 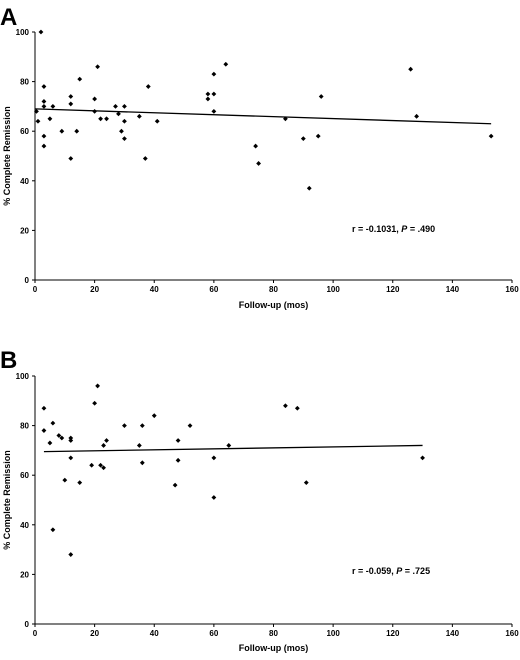 I want to click on x-tick-label: 0, so click(x=35, y=633).